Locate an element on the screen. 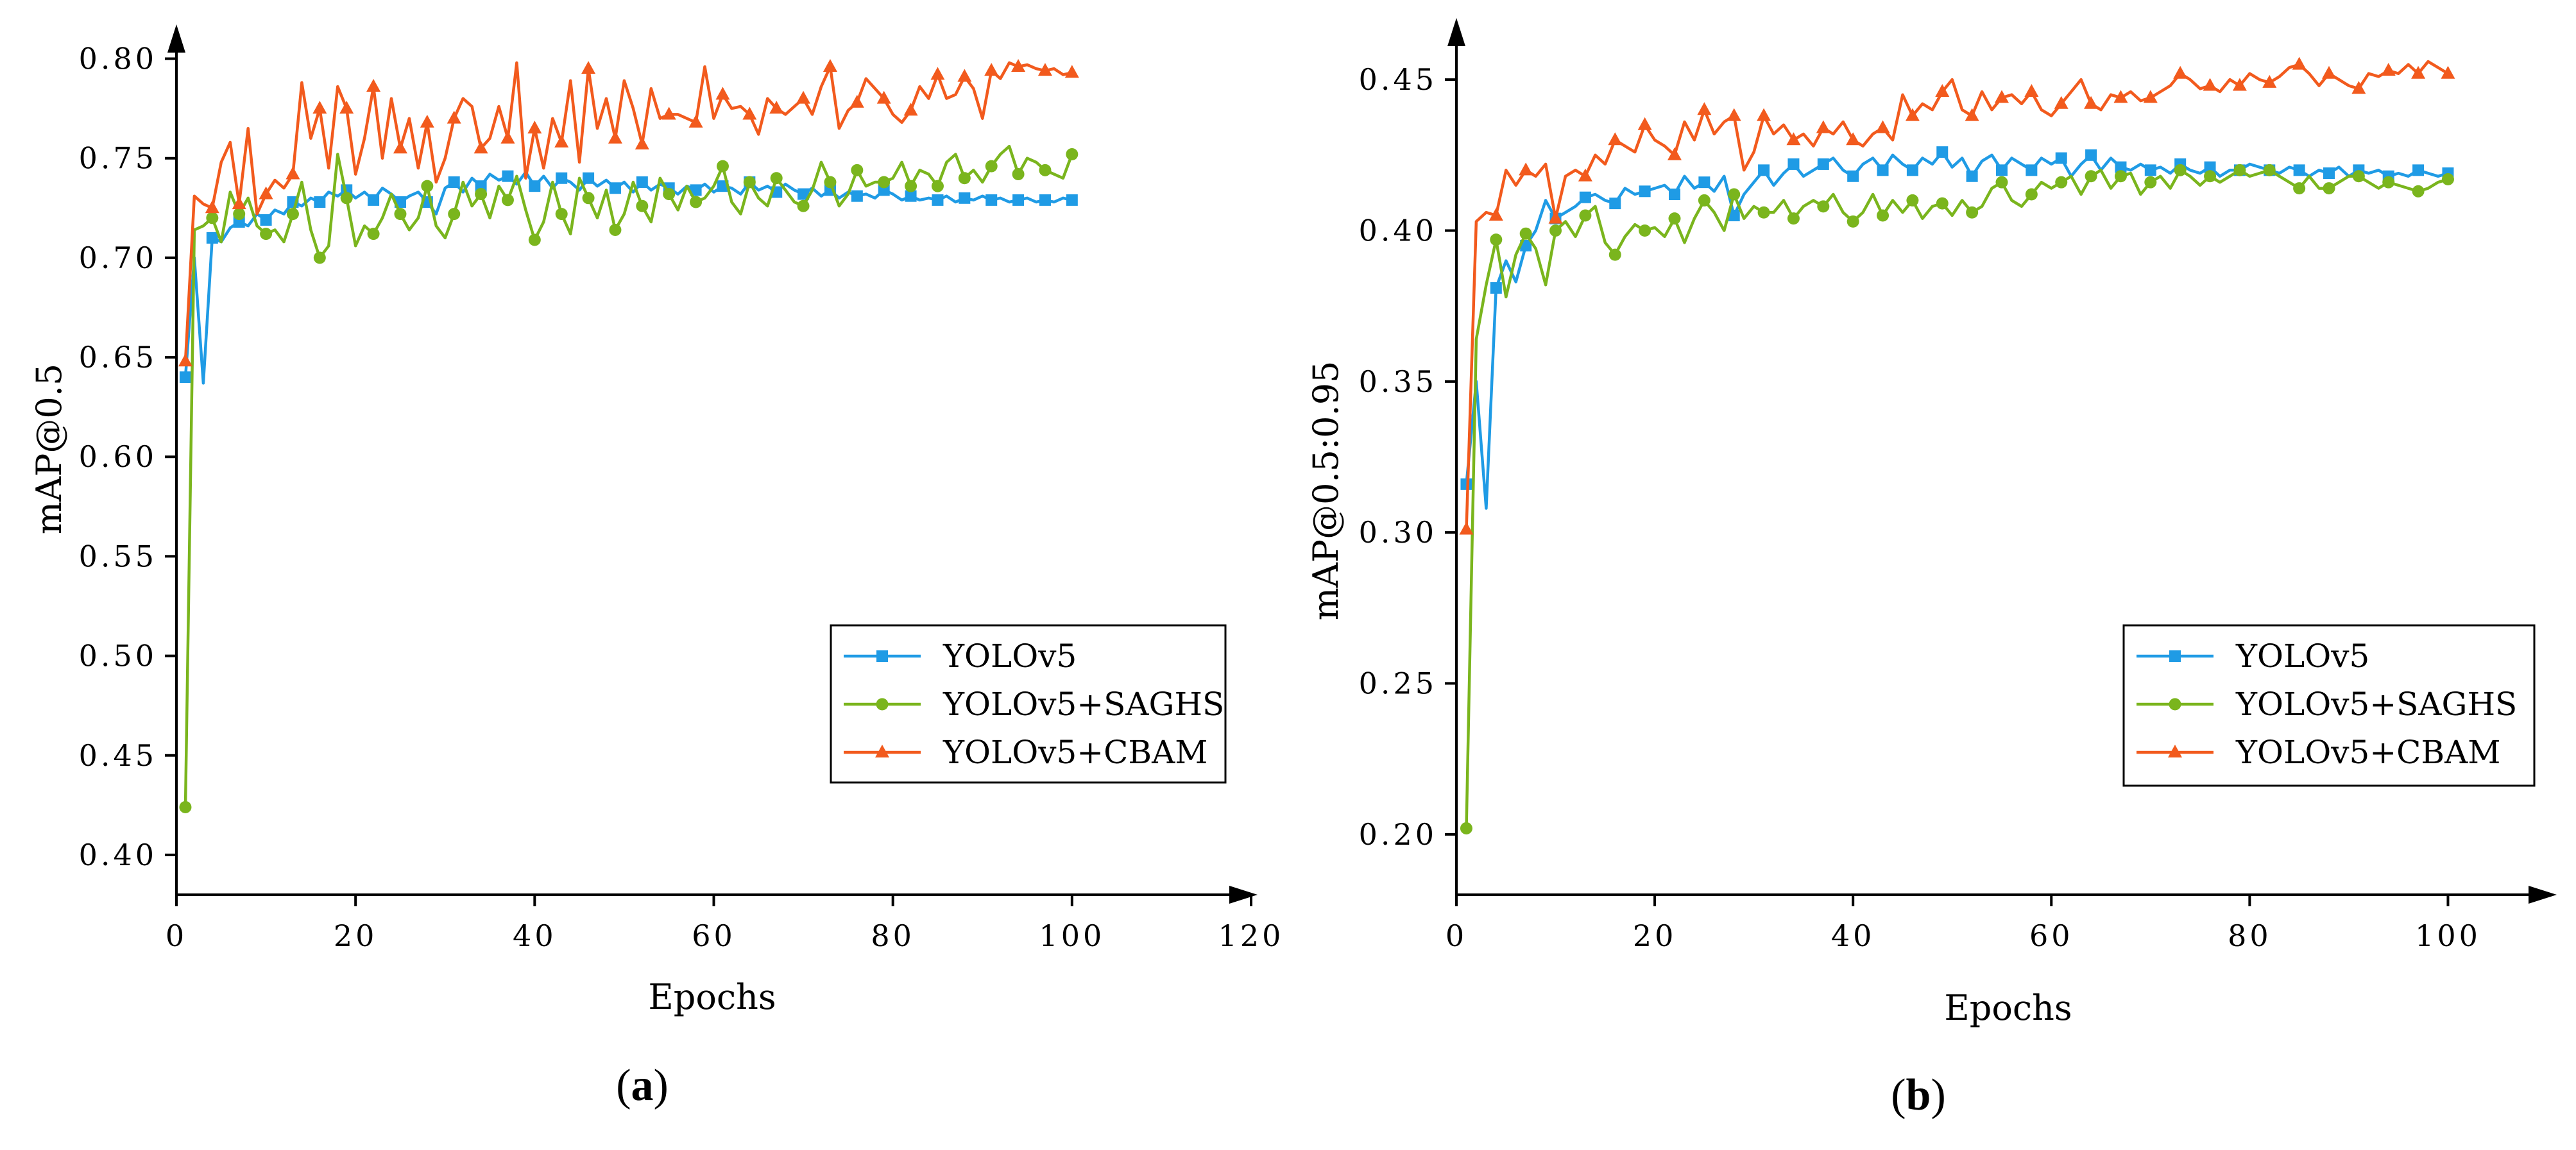 This screenshot has height=1150, width=2576. y-tick-label: 0.45 is located at coordinates (118, 755).